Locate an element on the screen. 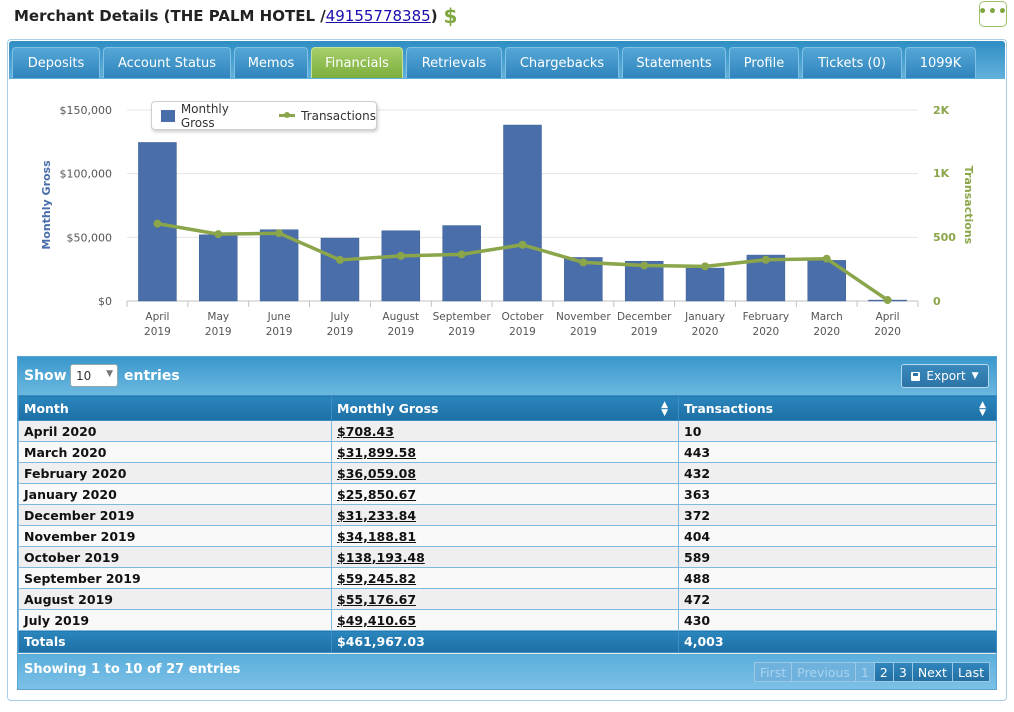 The image size is (1014, 712). monthly-gross-link: $31,899.58 is located at coordinates (377, 452).